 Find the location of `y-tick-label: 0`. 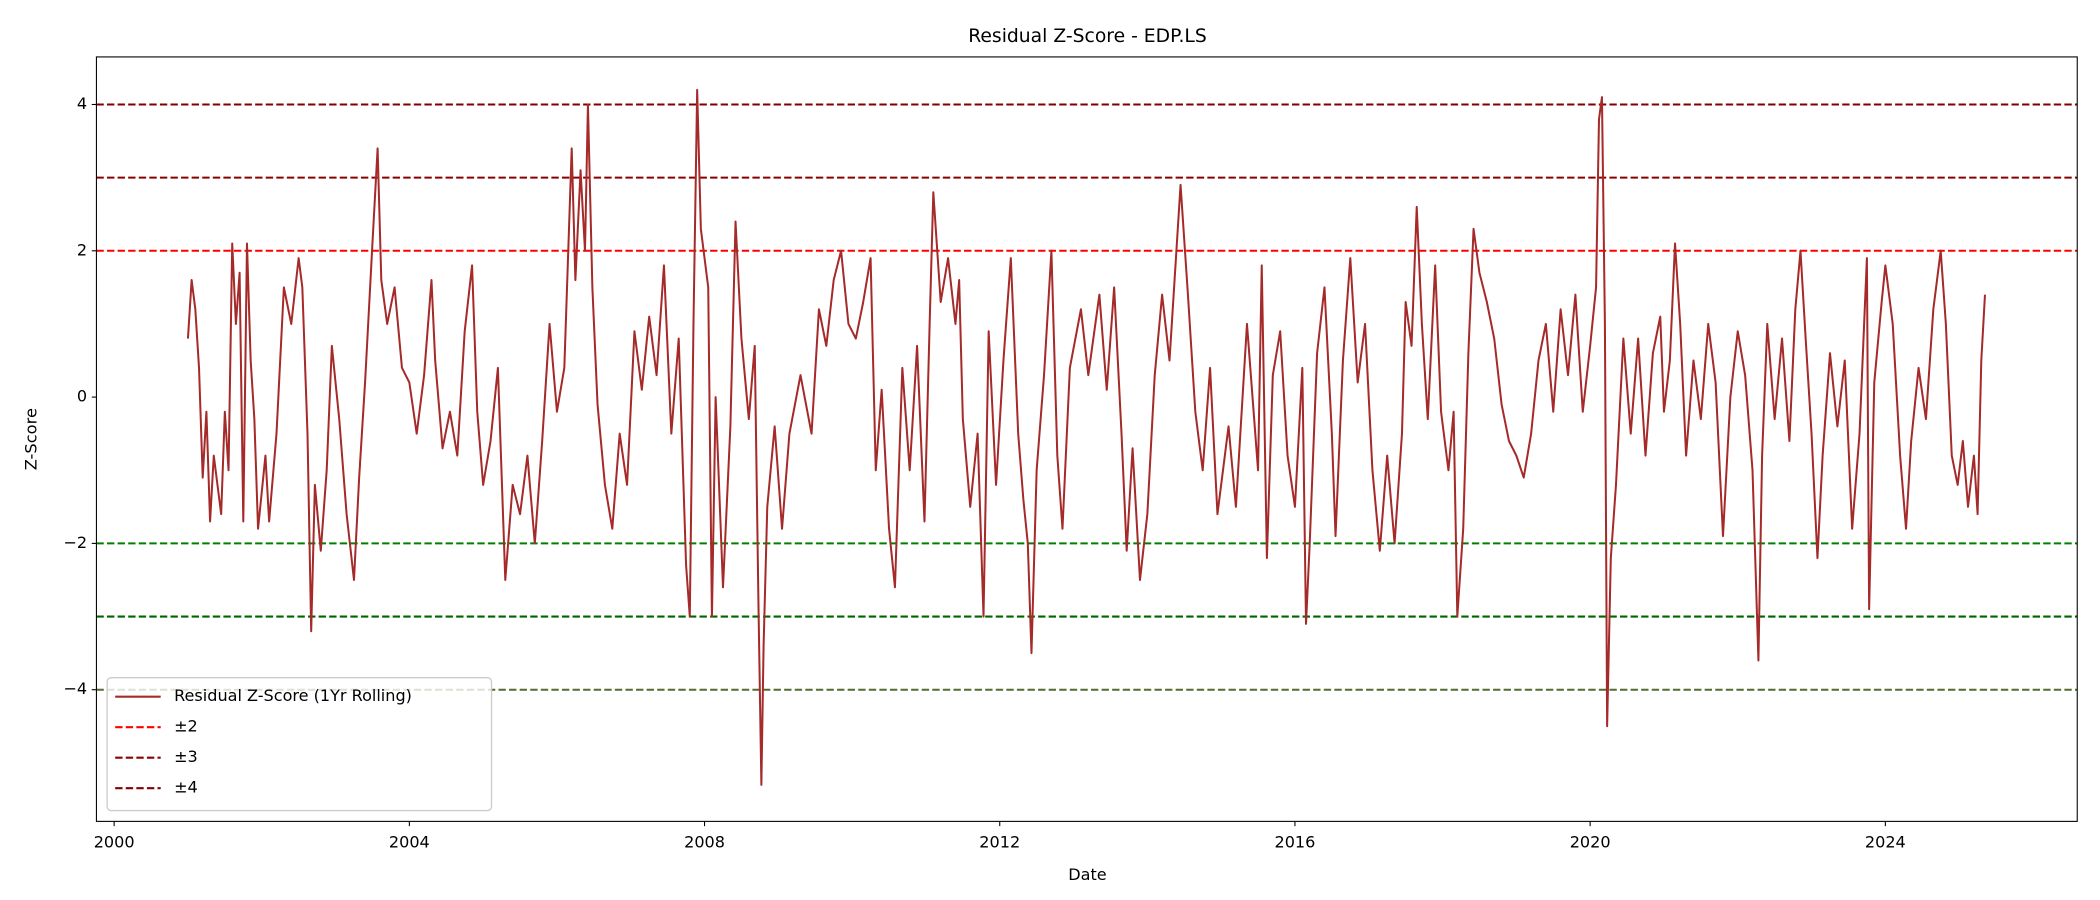

y-tick-label: 0 is located at coordinates (82, 396).